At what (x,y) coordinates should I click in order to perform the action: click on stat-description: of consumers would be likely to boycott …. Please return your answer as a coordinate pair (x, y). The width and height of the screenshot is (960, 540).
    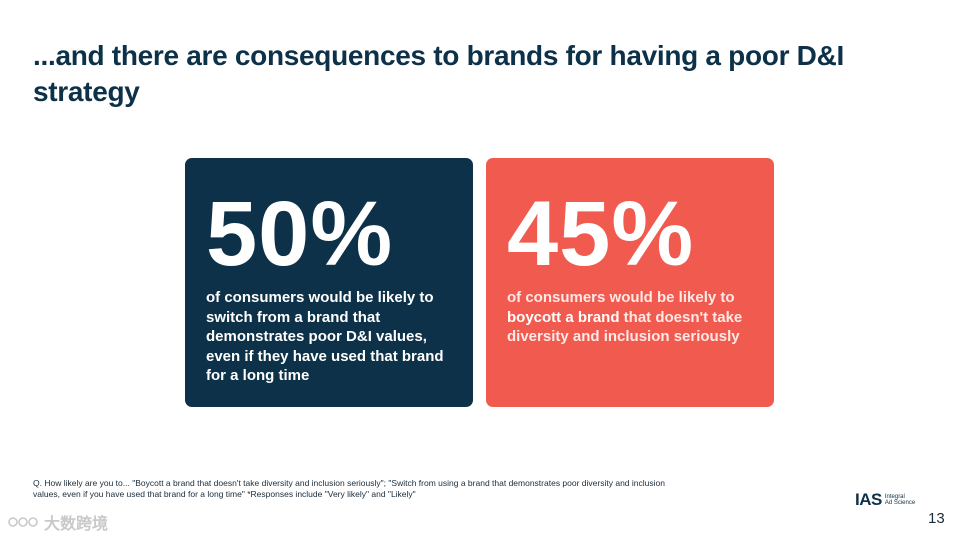
    Looking at the image, I should click on (630, 317).